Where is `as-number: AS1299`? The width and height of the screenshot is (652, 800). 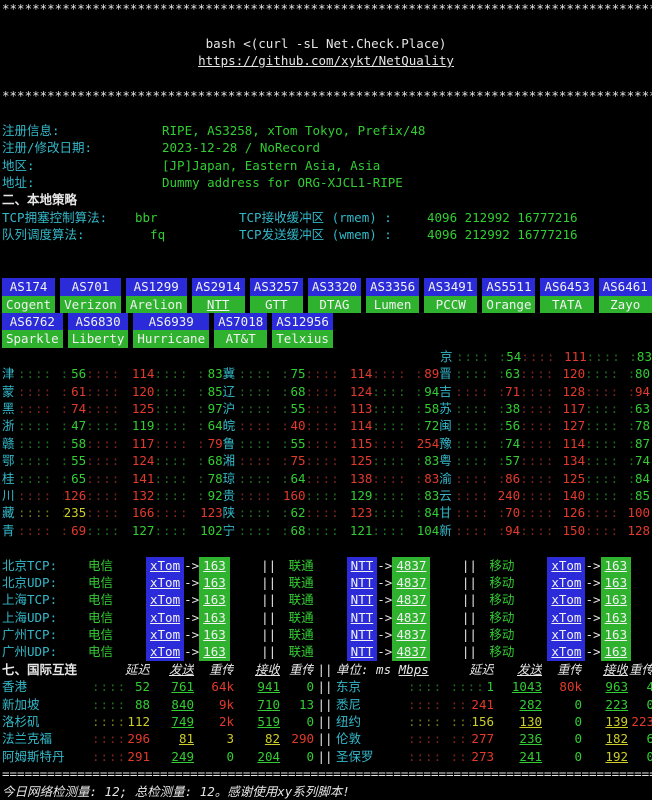
as-number: AS1299 is located at coordinates (156, 287).